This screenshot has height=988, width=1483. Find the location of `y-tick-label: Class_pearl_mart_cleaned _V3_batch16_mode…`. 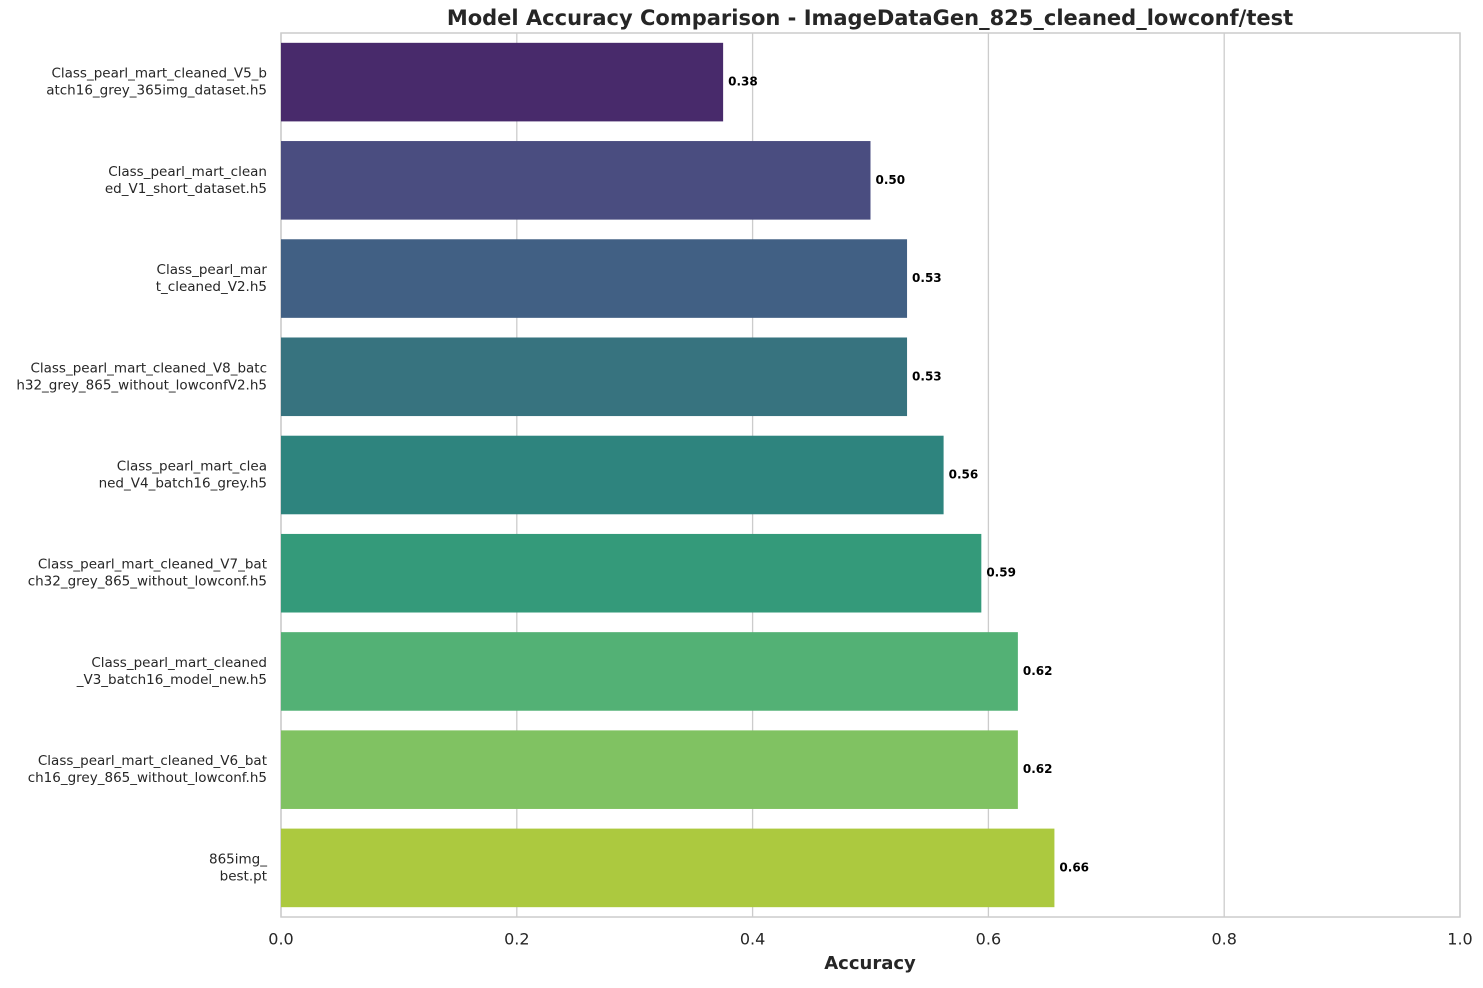

y-tick-label: Class_pearl_mart_cleaned _V3_batch16_mode… is located at coordinates (171, 671).